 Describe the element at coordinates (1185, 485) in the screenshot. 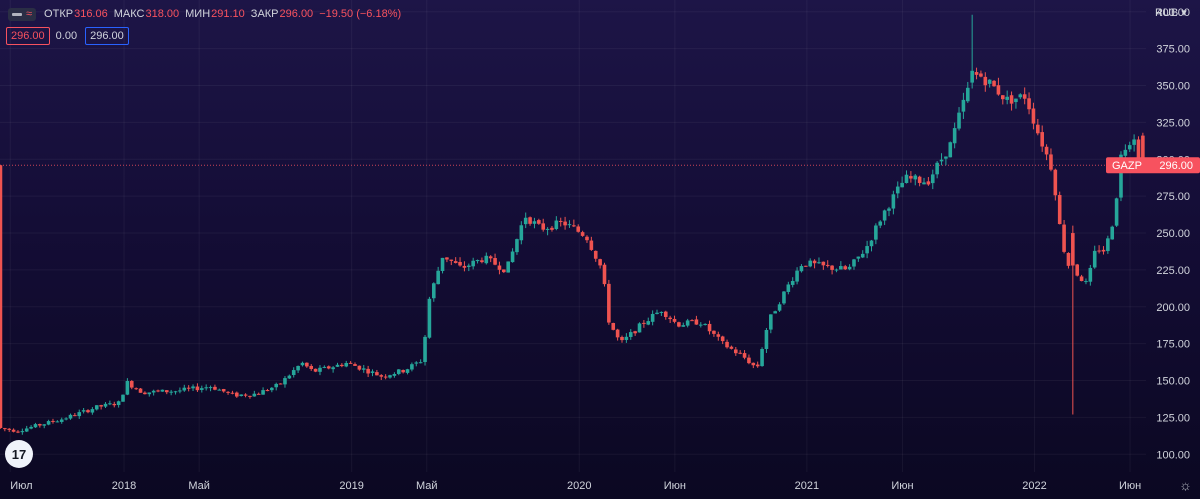

I see `settings-gear-icon: ☼` at that location.